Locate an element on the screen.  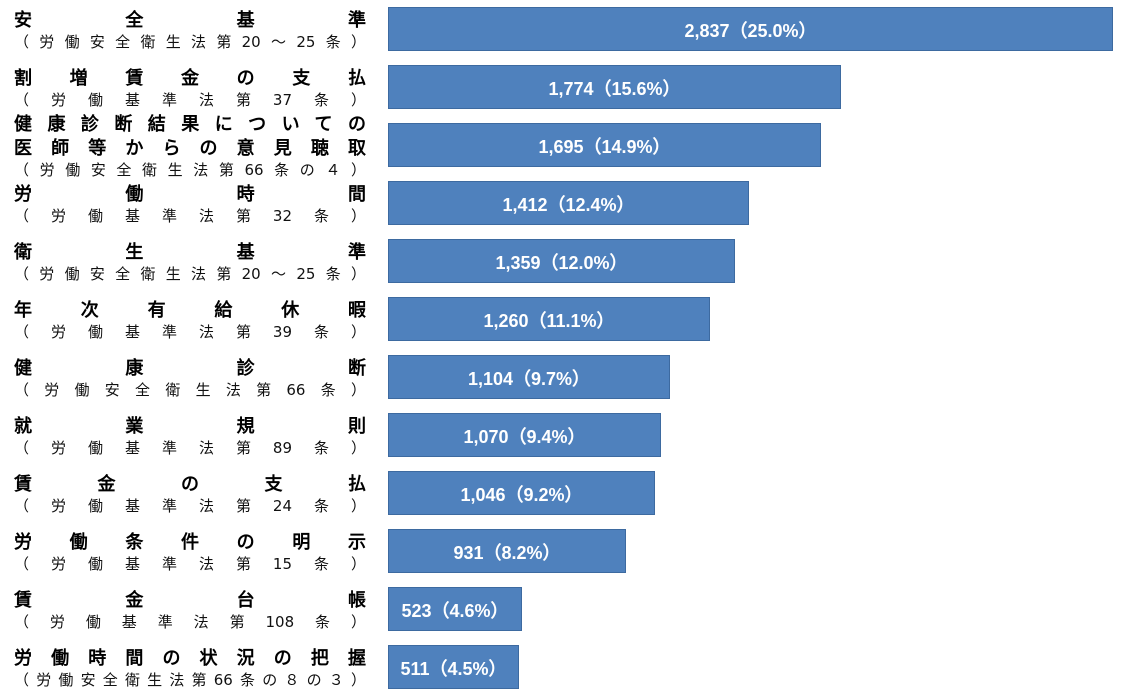
category-main-text: 割増賃金の支払 is located at coordinates (190, 78).